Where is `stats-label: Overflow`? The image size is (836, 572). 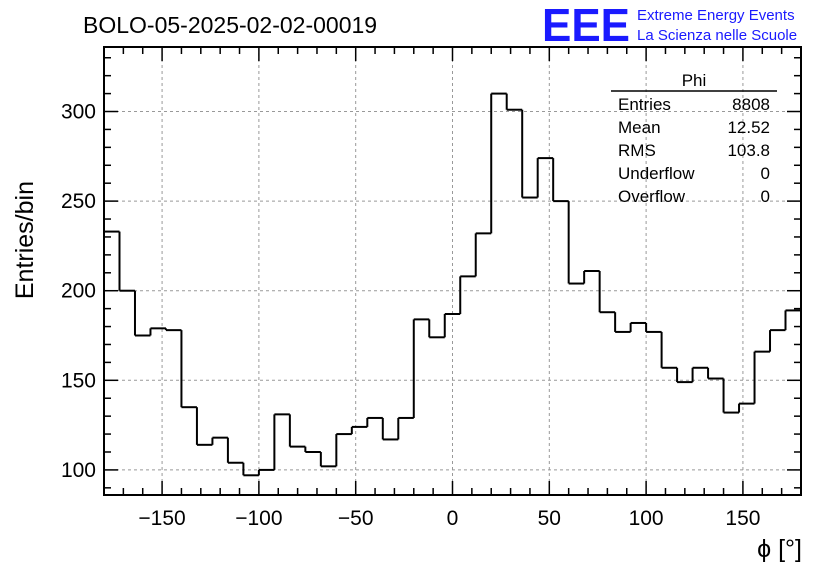
stats-label: Overflow is located at coordinates (652, 196).